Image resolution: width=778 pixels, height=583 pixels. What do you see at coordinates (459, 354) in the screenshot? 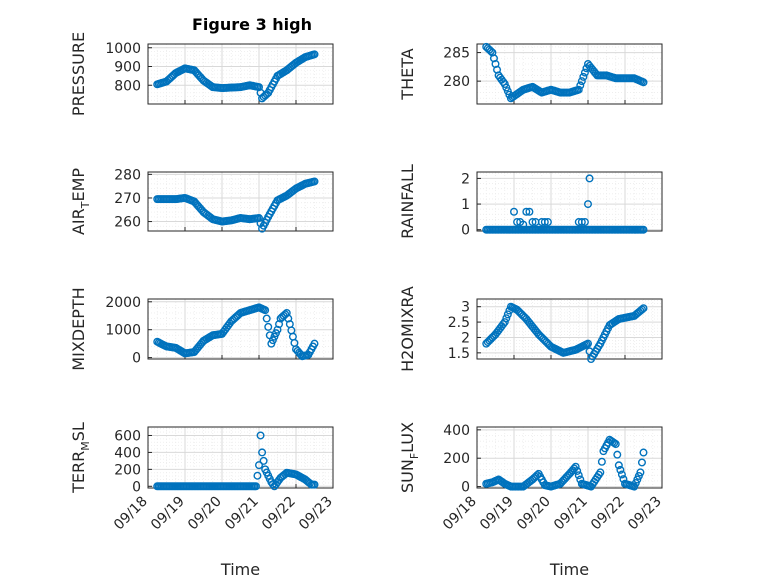
I see `ytick-label: 1.5` at bounding box center [459, 354].